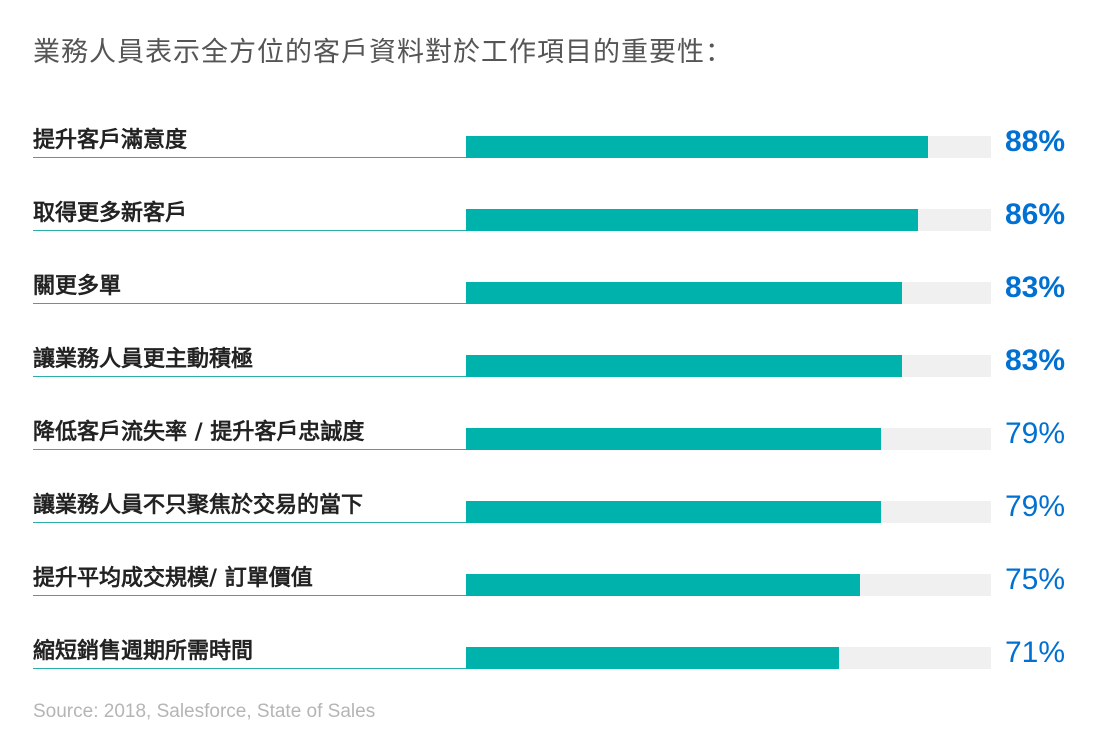 The height and width of the screenshot is (746, 1100). What do you see at coordinates (173, 578) in the screenshot?
I see `category-label: 提升平均成交規模/ 訂單價值` at bounding box center [173, 578].